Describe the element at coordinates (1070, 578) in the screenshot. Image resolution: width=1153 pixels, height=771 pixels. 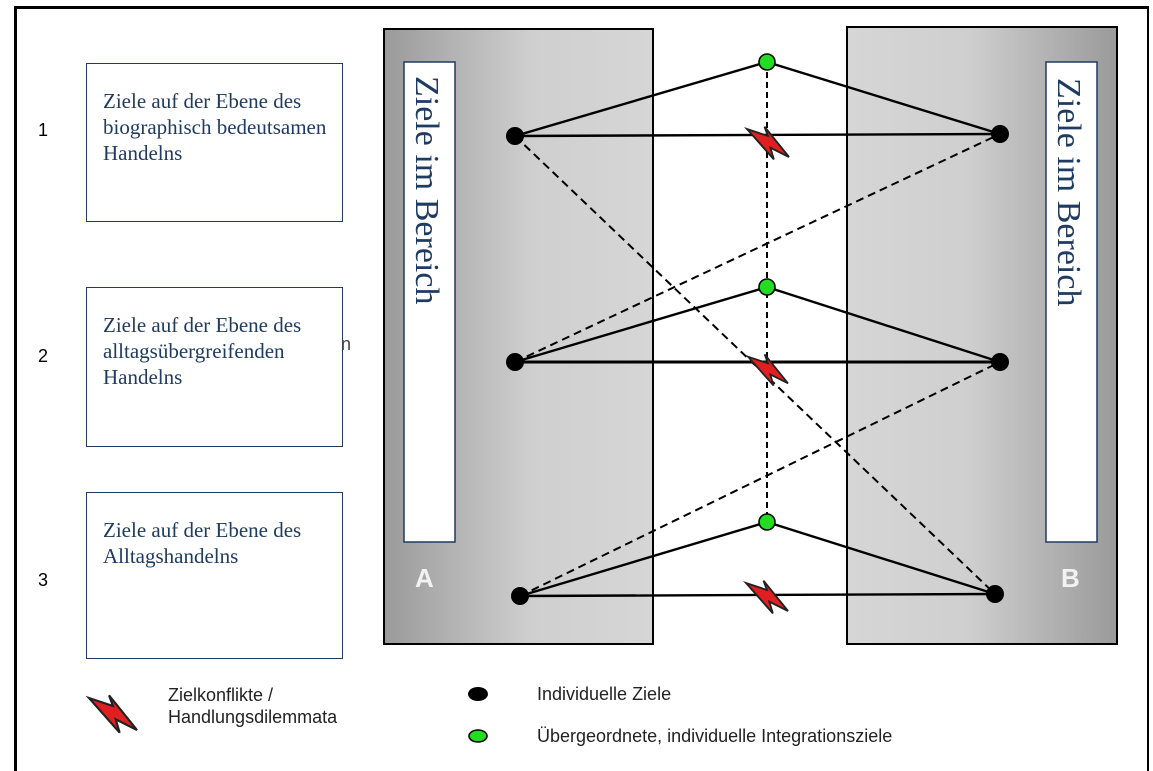
I see `area-b-letter: B` at that location.